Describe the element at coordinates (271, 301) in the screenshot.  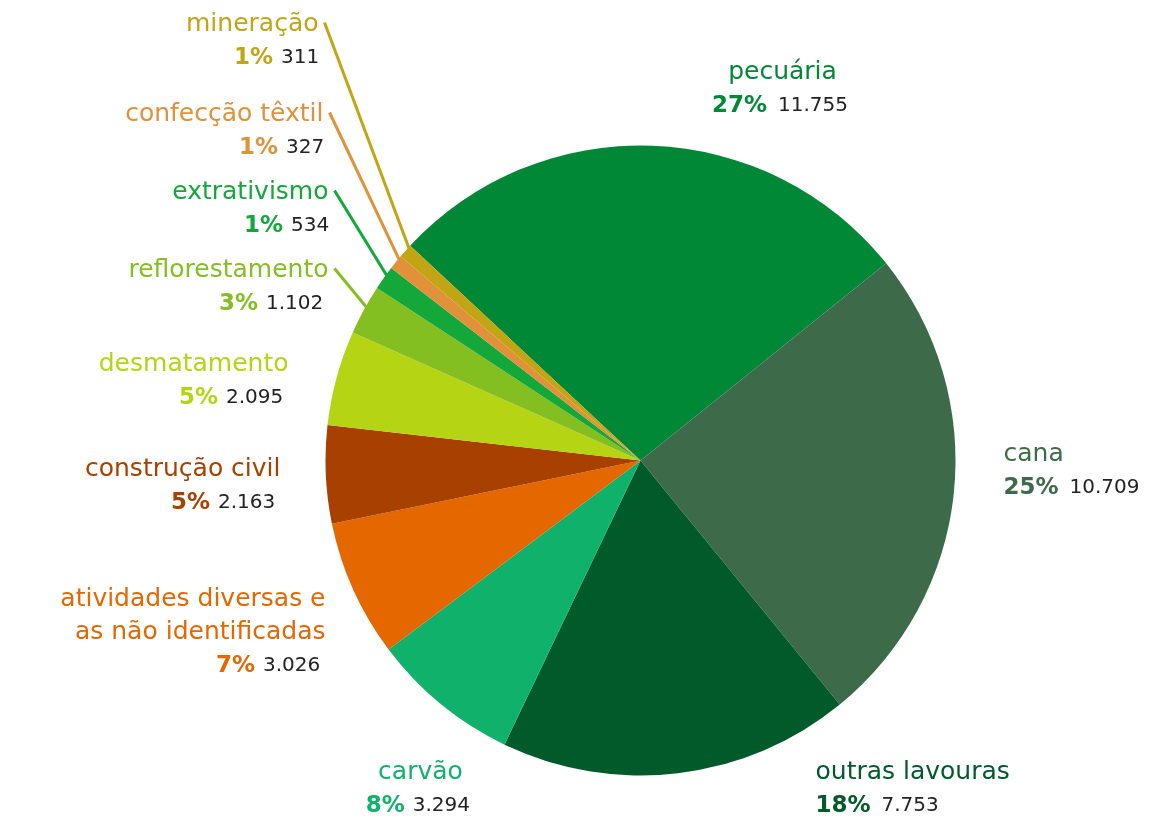
I see `data-label: 3% 1.102` at that location.